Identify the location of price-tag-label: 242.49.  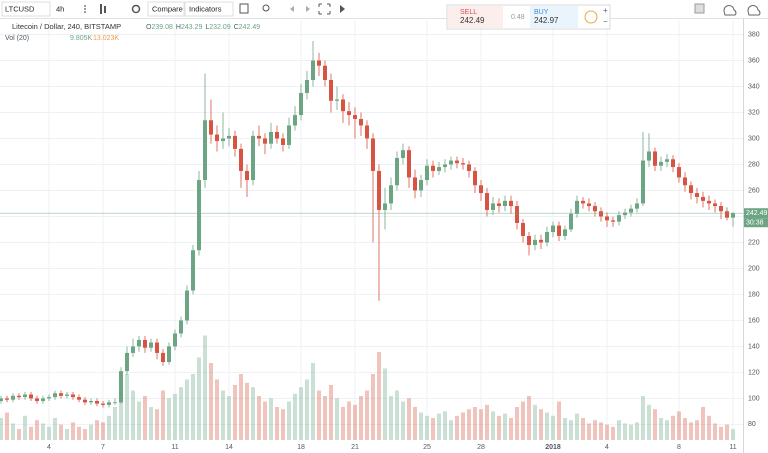
(757, 213).